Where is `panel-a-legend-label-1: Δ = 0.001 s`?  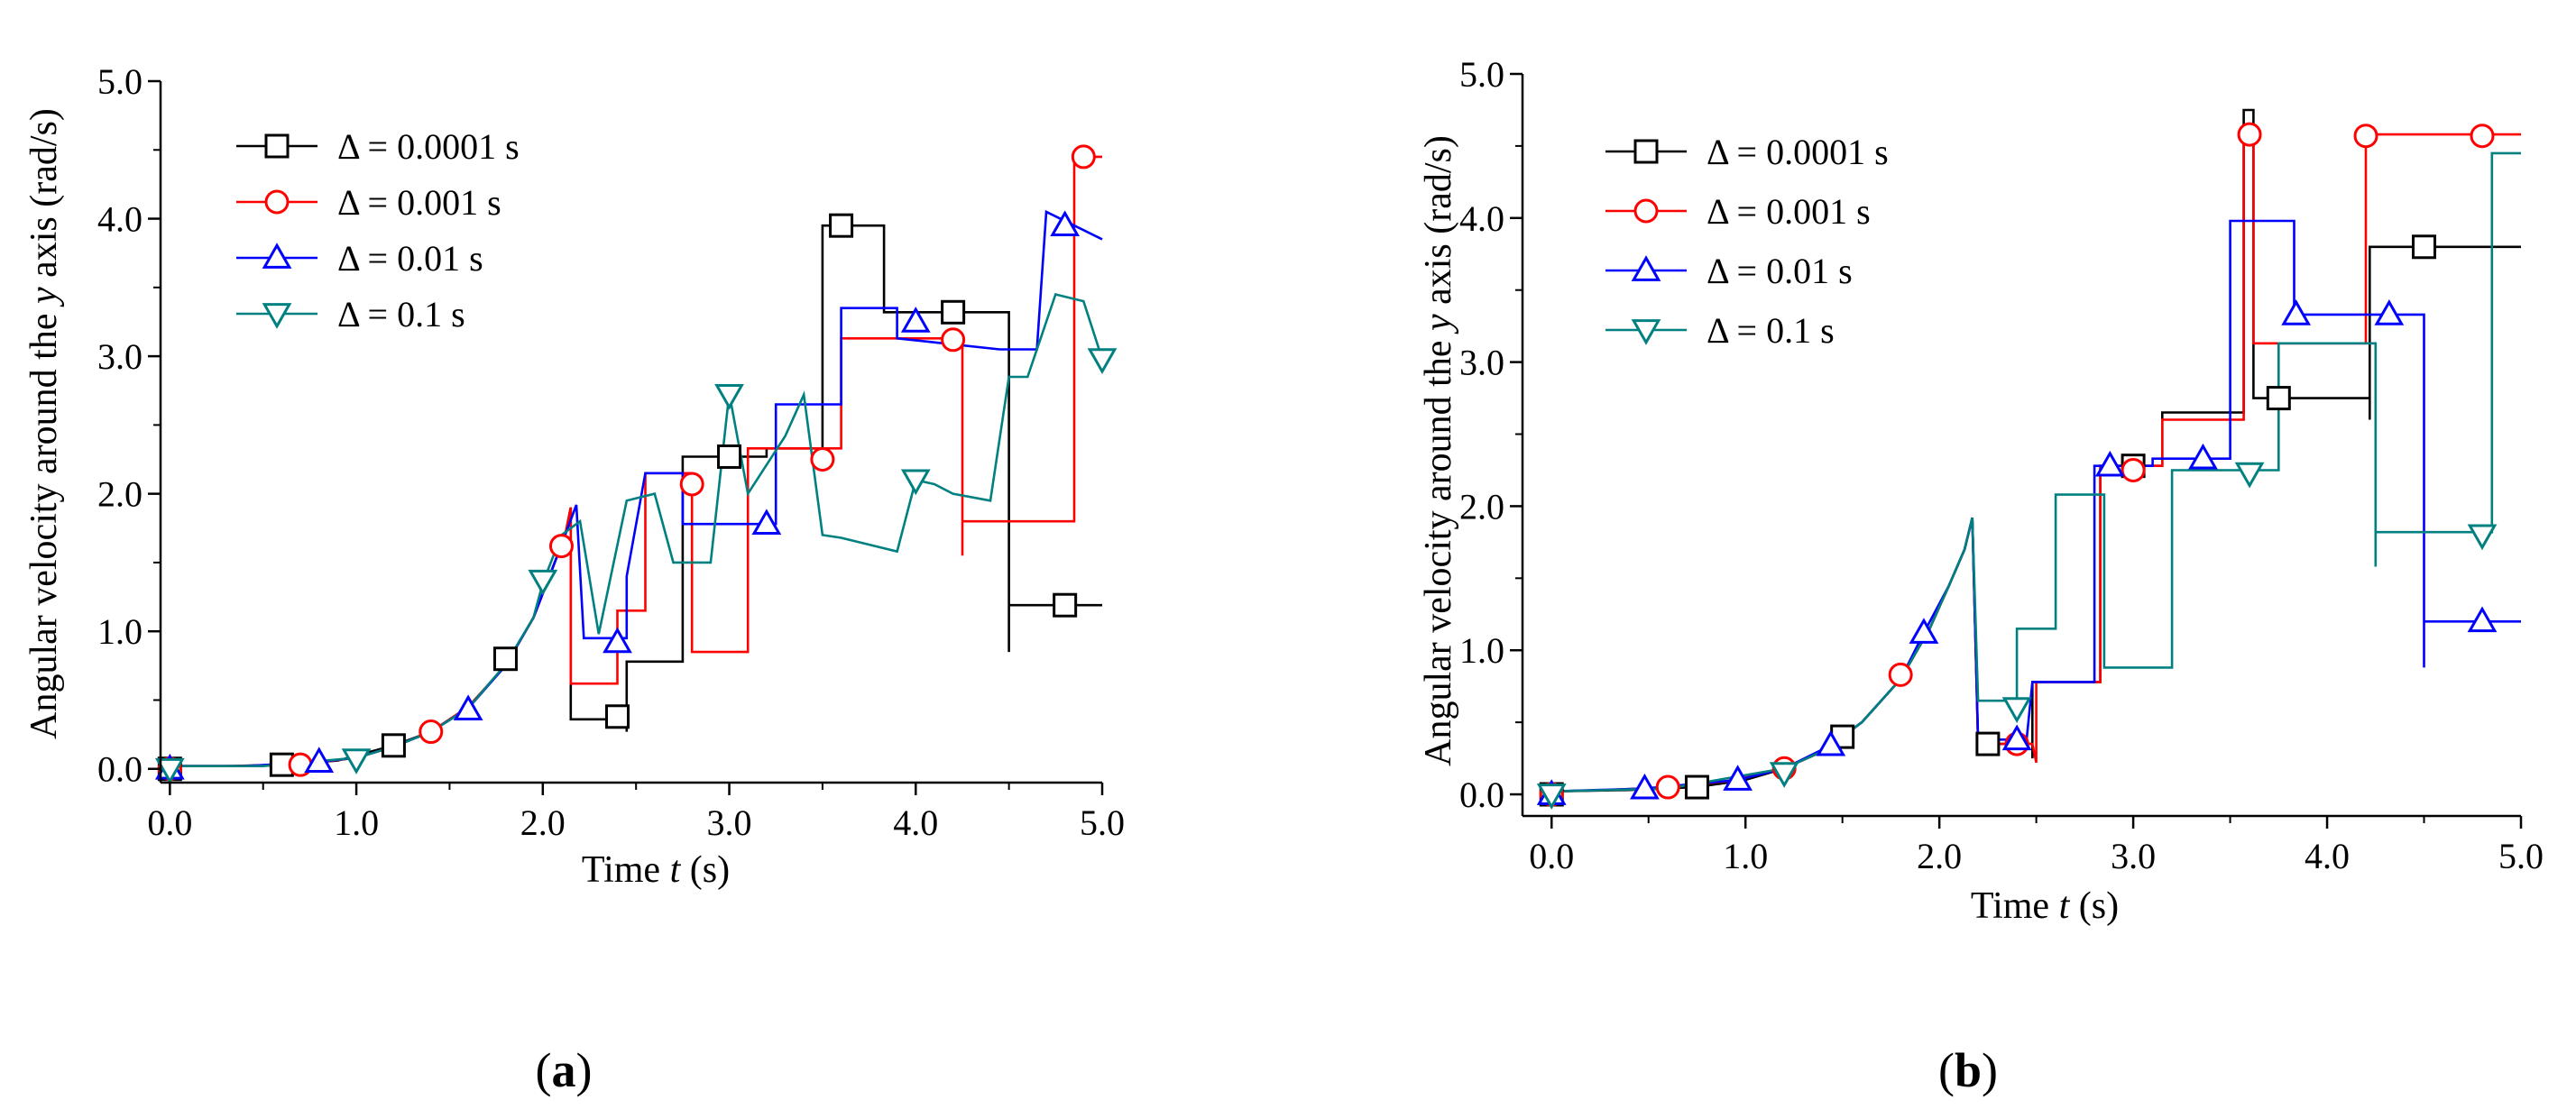
panel-a-legend-label-1: Δ = 0.001 s is located at coordinates (419, 202).